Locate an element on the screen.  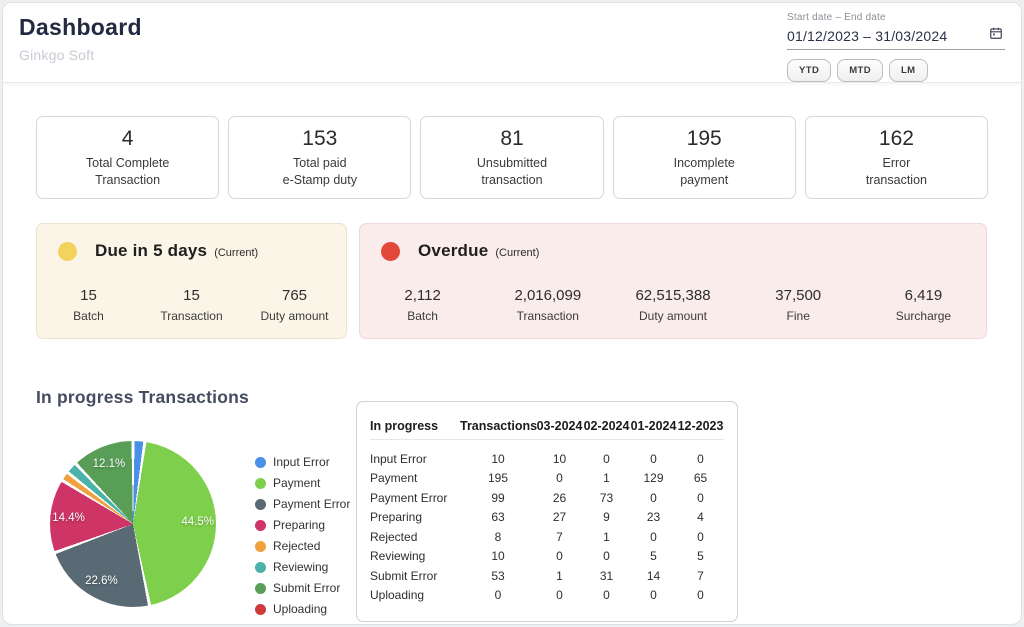
mtd-button: MTD is located at coordinates (860, 70).